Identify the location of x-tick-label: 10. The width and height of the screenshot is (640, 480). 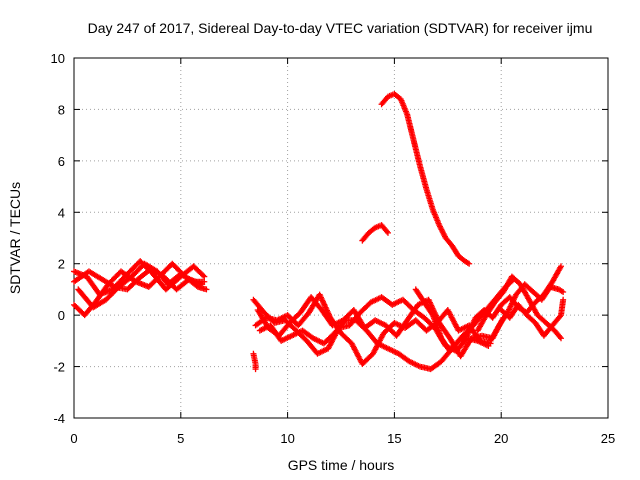
(287, 438).